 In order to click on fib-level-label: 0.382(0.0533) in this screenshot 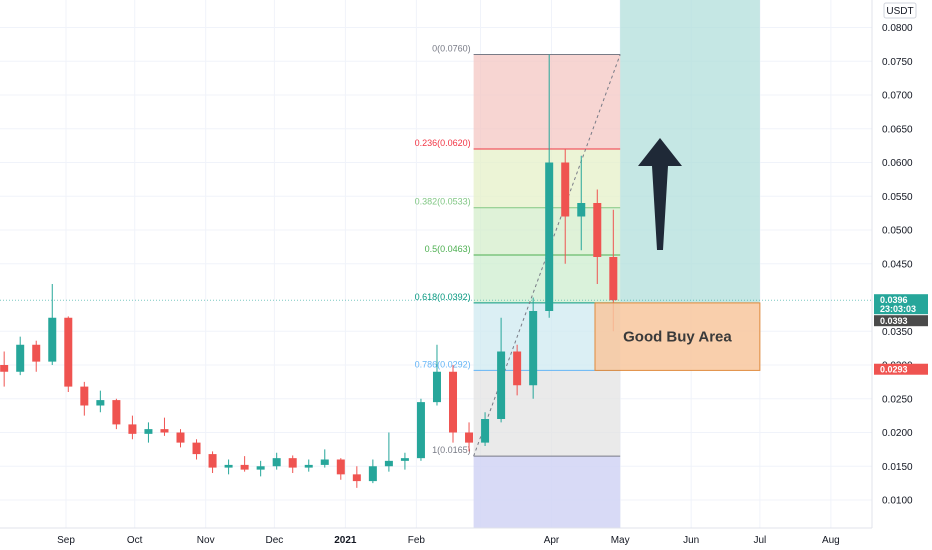, I will do `click(443, 202)`.